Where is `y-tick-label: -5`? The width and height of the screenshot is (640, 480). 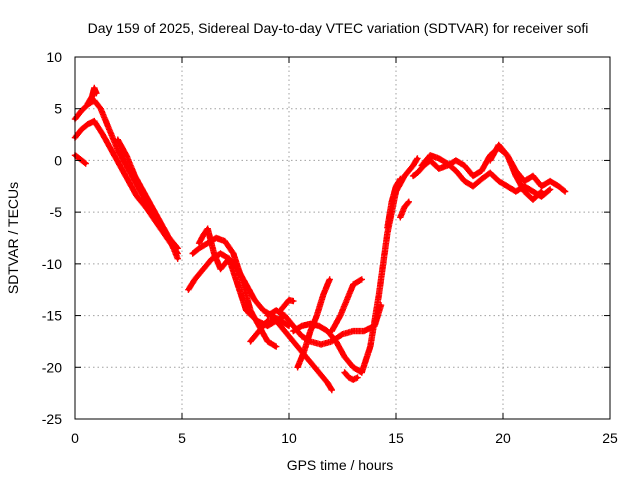 y-tick-label: -5 is located at coordinates (56, 212).